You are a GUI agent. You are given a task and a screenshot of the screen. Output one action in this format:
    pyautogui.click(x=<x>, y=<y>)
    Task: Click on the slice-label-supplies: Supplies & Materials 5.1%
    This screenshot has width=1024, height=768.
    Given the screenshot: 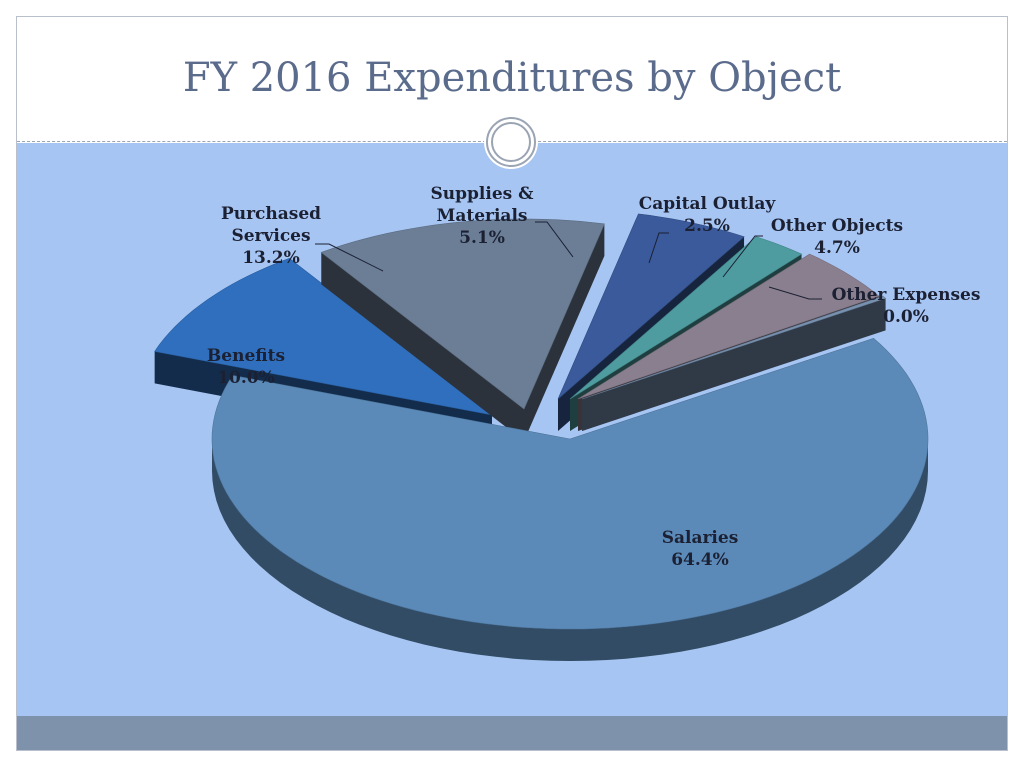 What is the action you would take?
    pyautogui.click(x=483, y=216)
    